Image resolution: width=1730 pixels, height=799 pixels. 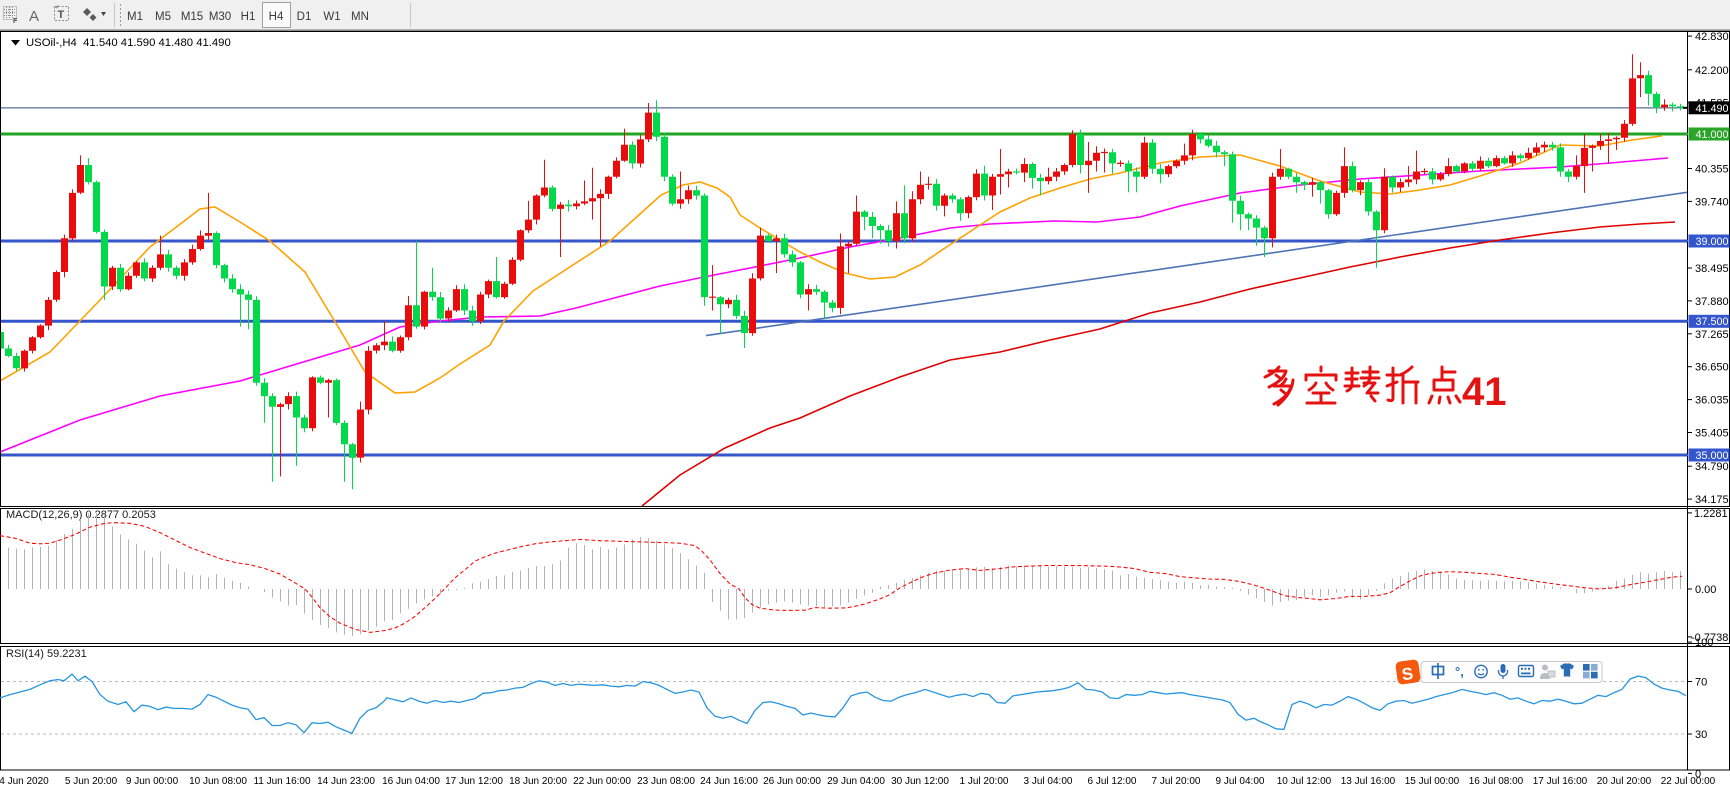 What do you see at coordinates (1712, 302) in the screenshot?
I see `svg-text: 37.880` at bounding box center [1712, 302].